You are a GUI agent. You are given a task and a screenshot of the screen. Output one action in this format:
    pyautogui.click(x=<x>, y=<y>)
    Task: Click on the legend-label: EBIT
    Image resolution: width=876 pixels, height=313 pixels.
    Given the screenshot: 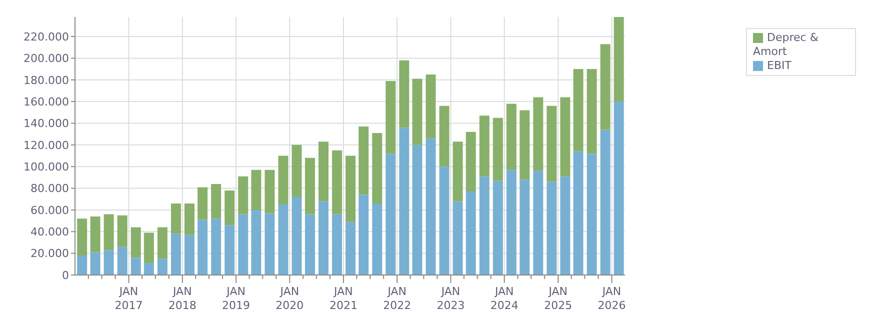 What is the action you would take?
    pyautogui.click(x=779, y=65)
    